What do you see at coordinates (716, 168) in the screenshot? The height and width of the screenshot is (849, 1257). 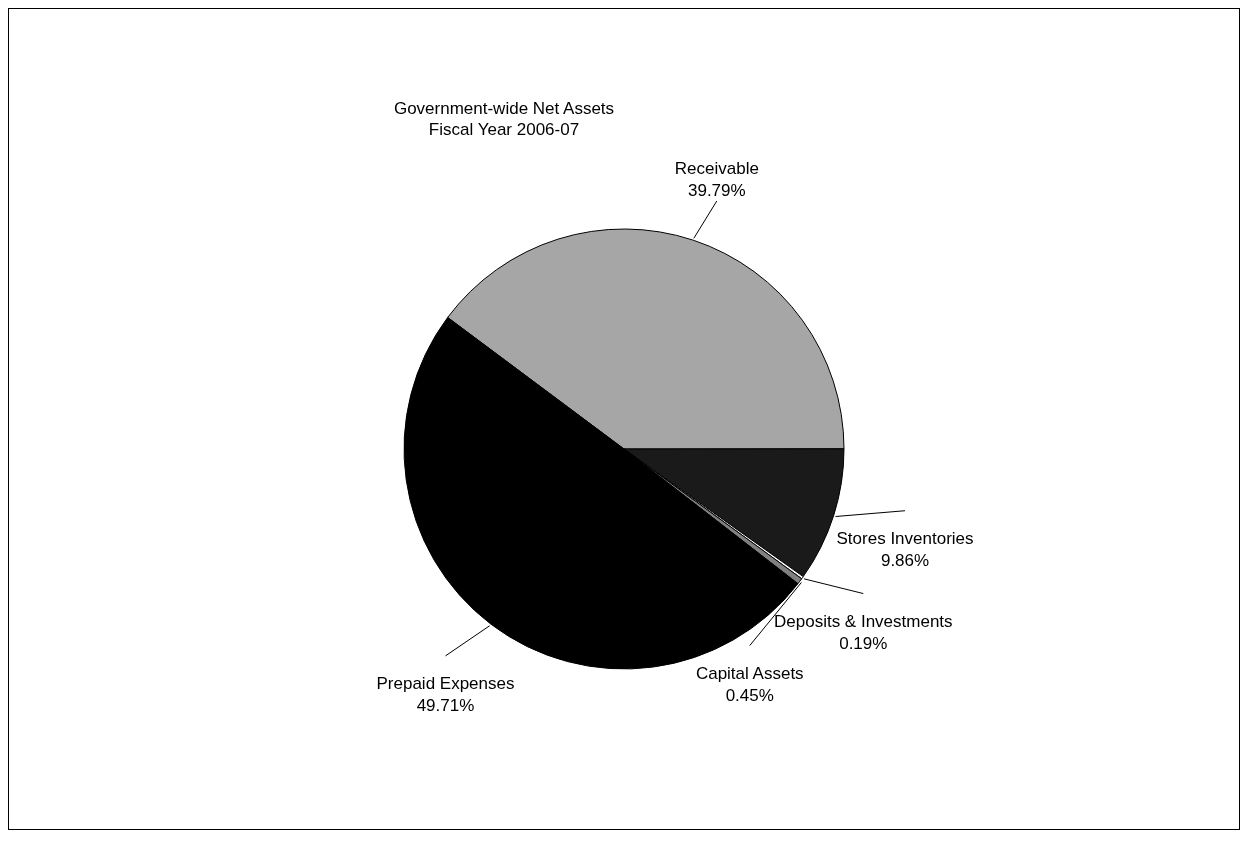 I see `slice-label: Receivable` at bounding box center [716, 168].